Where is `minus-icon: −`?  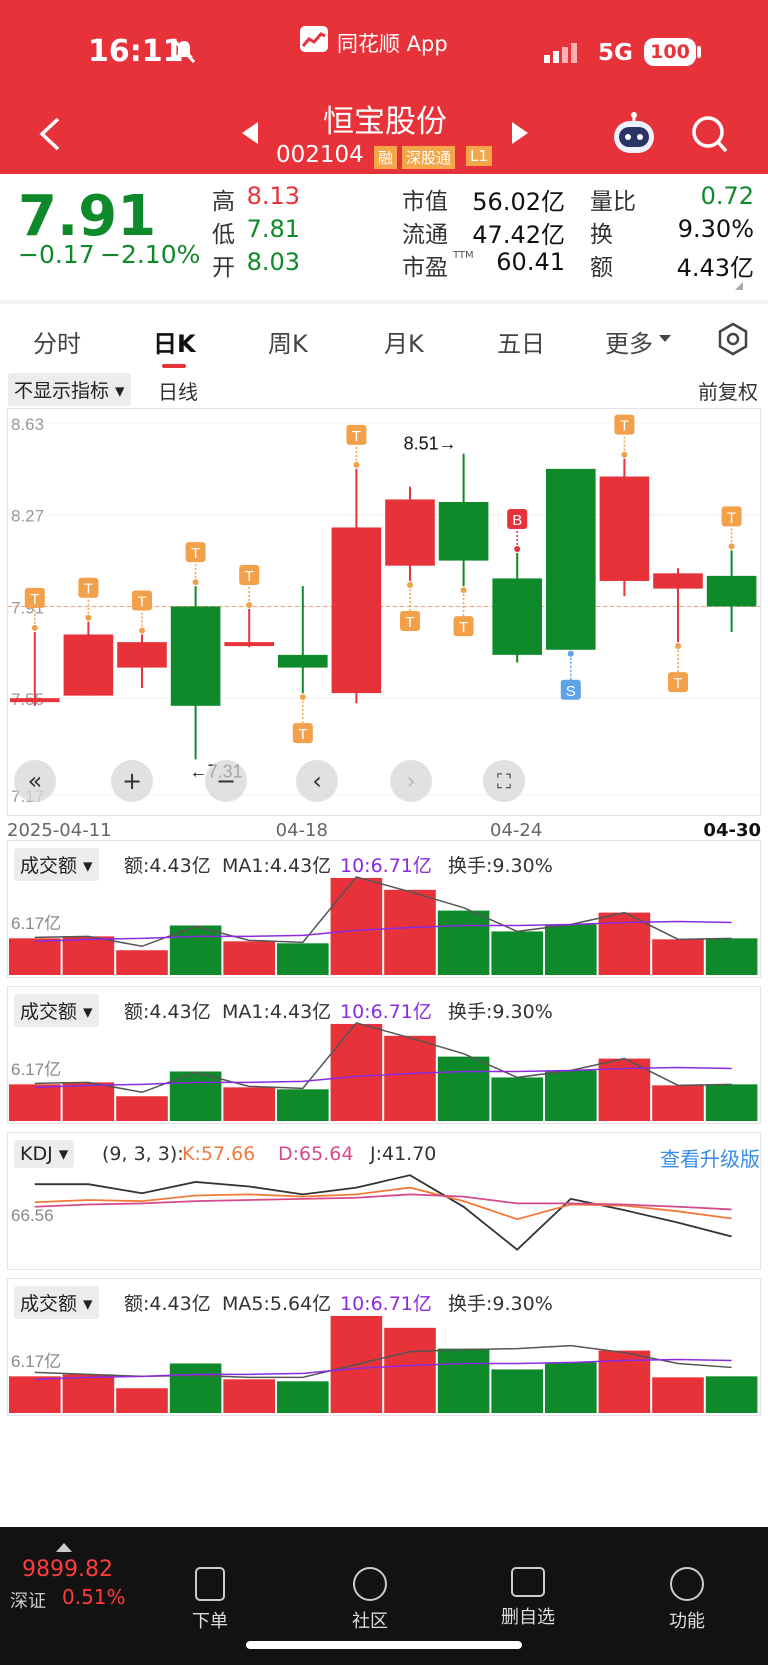 minus-icon: − is located at coordinates (226, 781).